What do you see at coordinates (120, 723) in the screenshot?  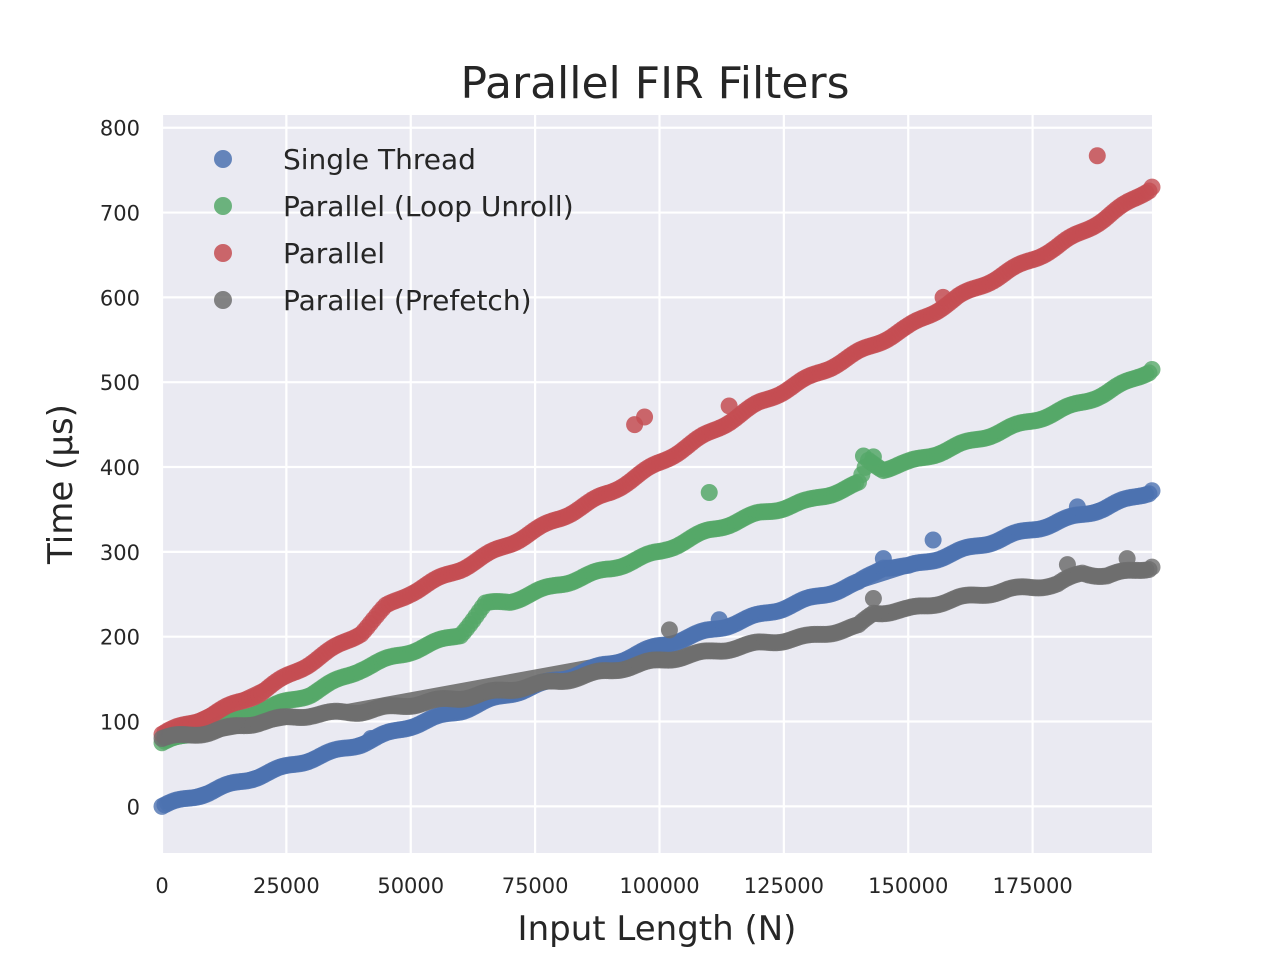 I see `y-tick-label: 100` at bounding box center [120, 723].